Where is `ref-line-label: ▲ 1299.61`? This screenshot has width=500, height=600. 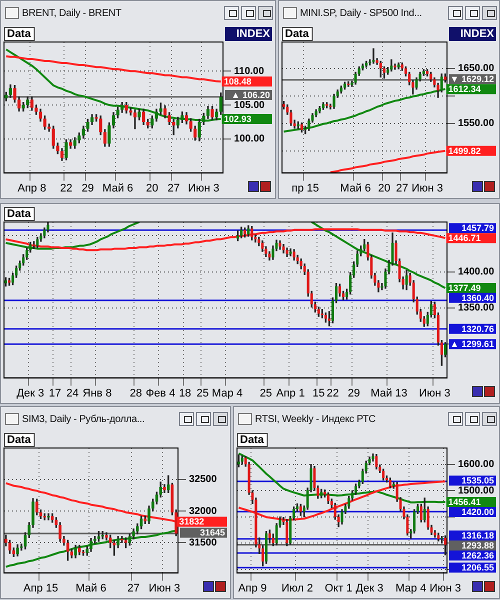
ref-line-label: ▲ 1299.61 is located at coordinates (472, 344).